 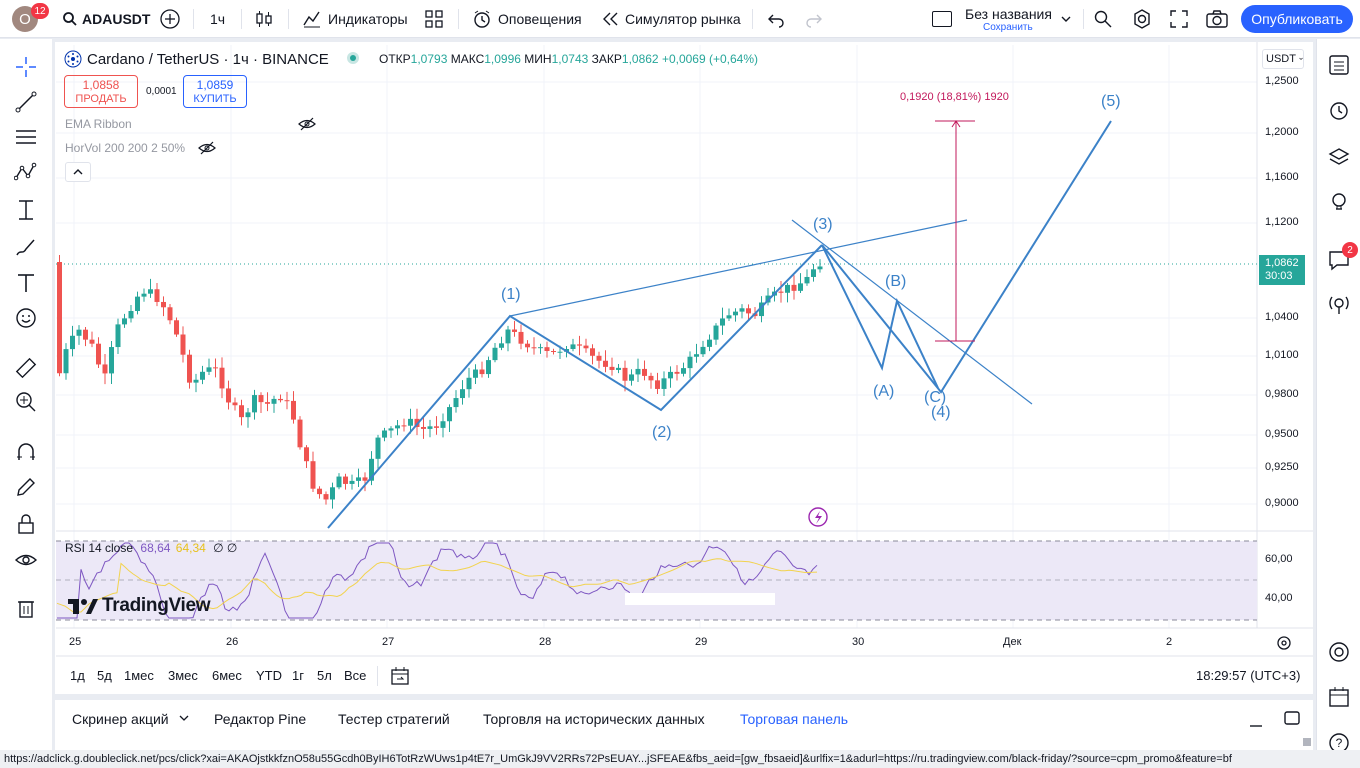 What do you see at coordinates (355, 19) in the screenshot?
I see `indicators-button: Индикаторы` at bounding box center [355, 19].